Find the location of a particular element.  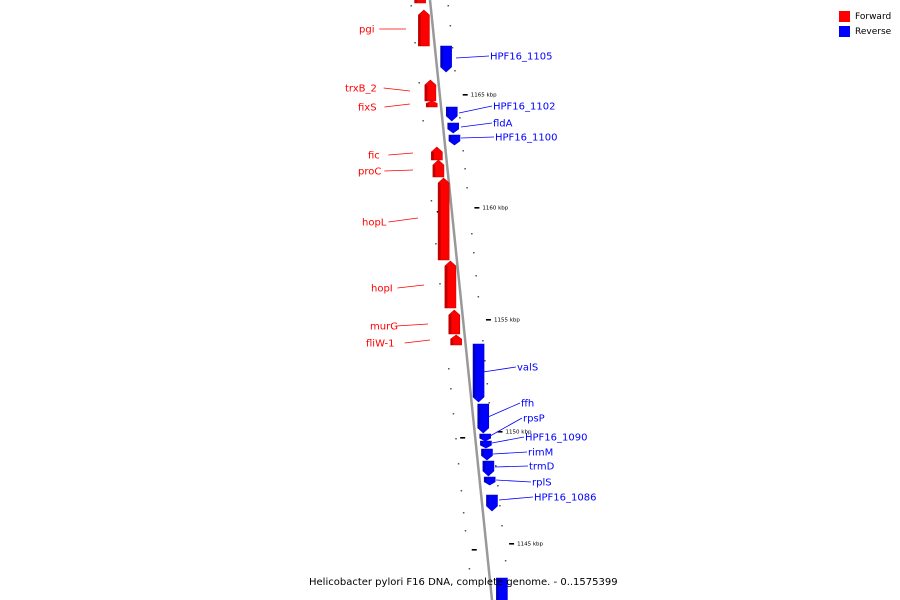

gene-label: HPF16_1102 is located at coordinates (524, 107).